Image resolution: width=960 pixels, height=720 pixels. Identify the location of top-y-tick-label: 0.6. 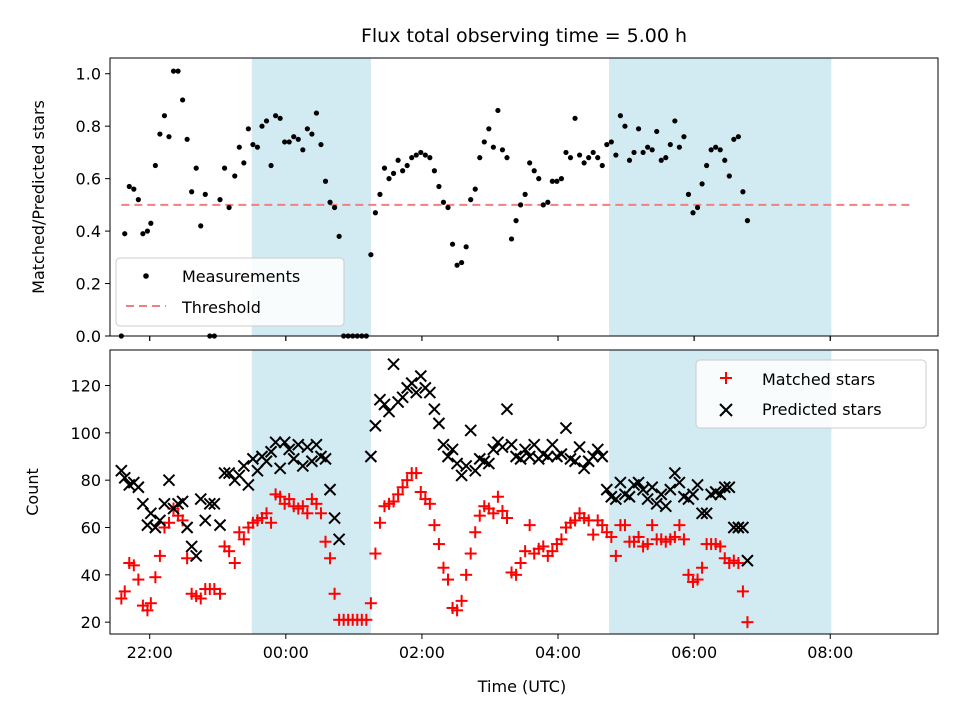
(88, 179).